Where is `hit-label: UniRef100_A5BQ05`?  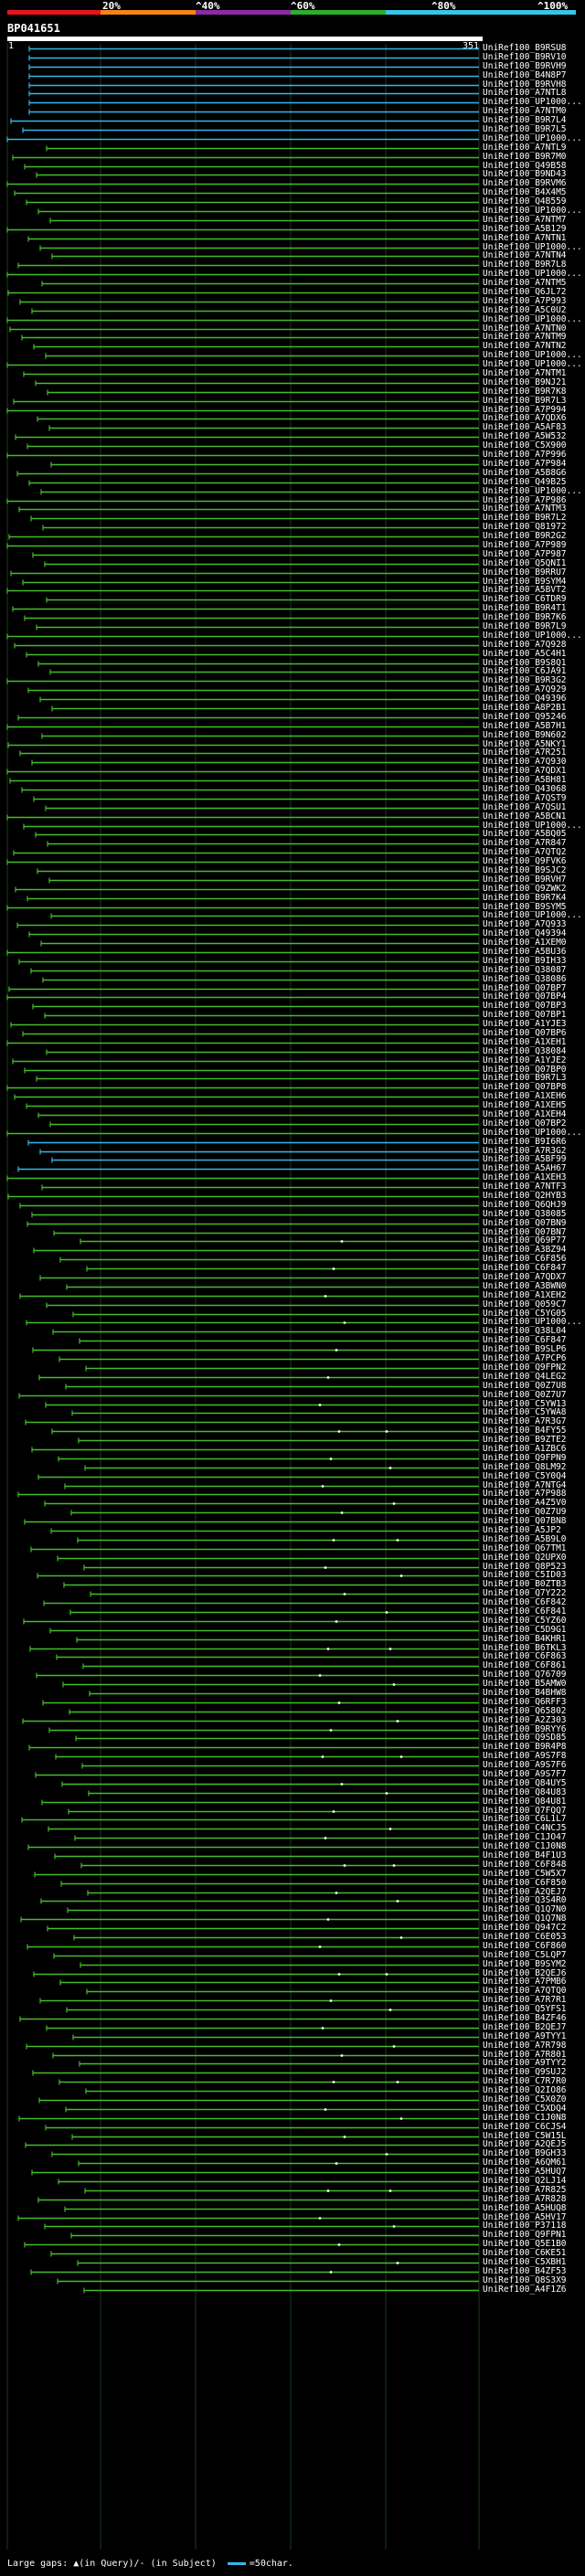
hit-label: UniRef100_A5BQ05 is located at coordinates (525, 834).